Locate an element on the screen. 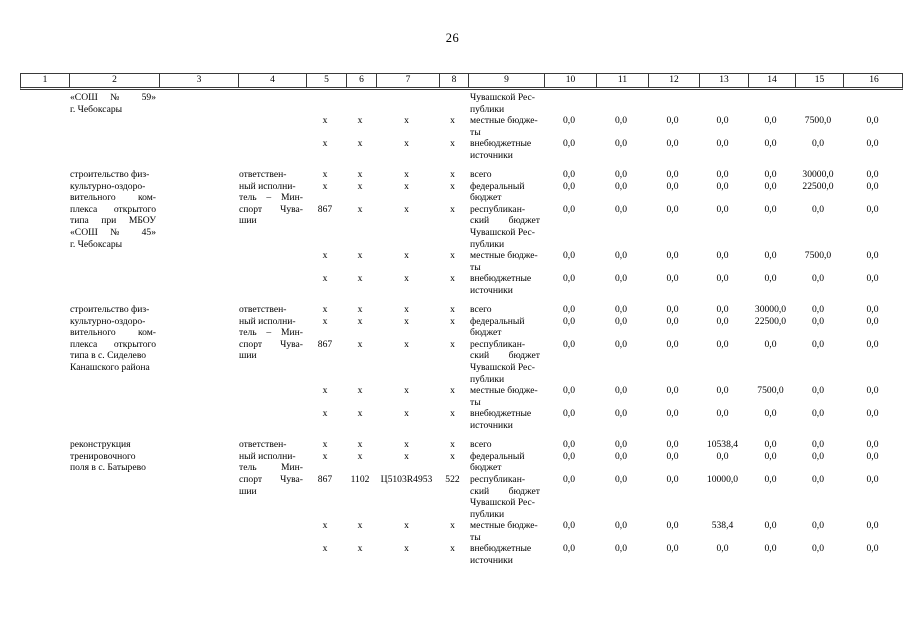 The width and height of the screenshot is (905, 640). cell-col2: вительного ком- is located at coordinates (113, 333).